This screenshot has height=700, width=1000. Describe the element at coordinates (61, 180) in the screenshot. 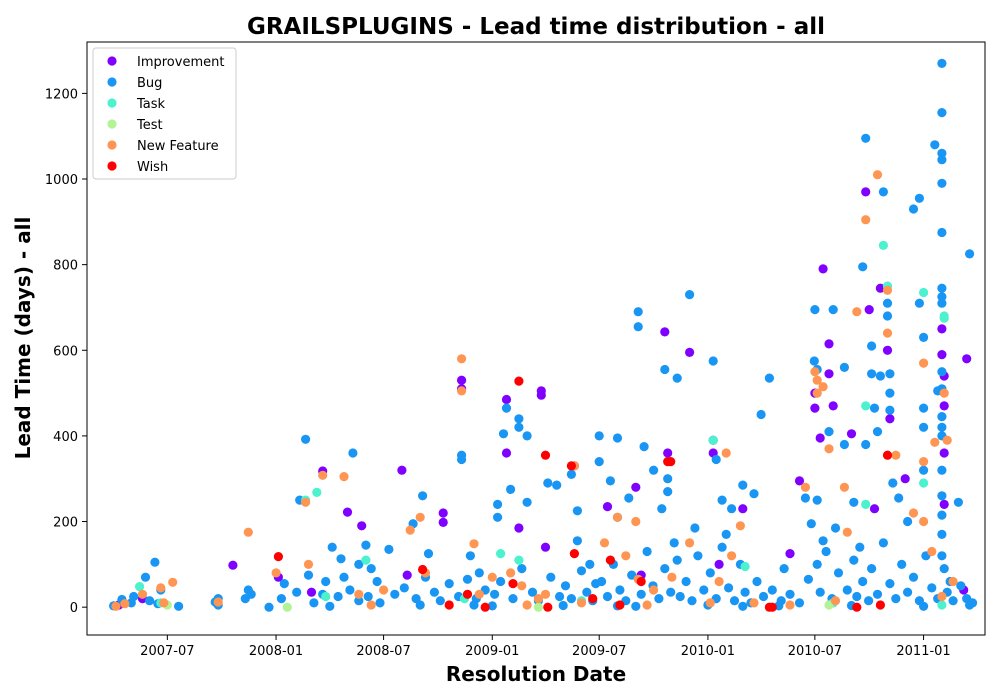

I see `y-tick-label: 1000` at that location.